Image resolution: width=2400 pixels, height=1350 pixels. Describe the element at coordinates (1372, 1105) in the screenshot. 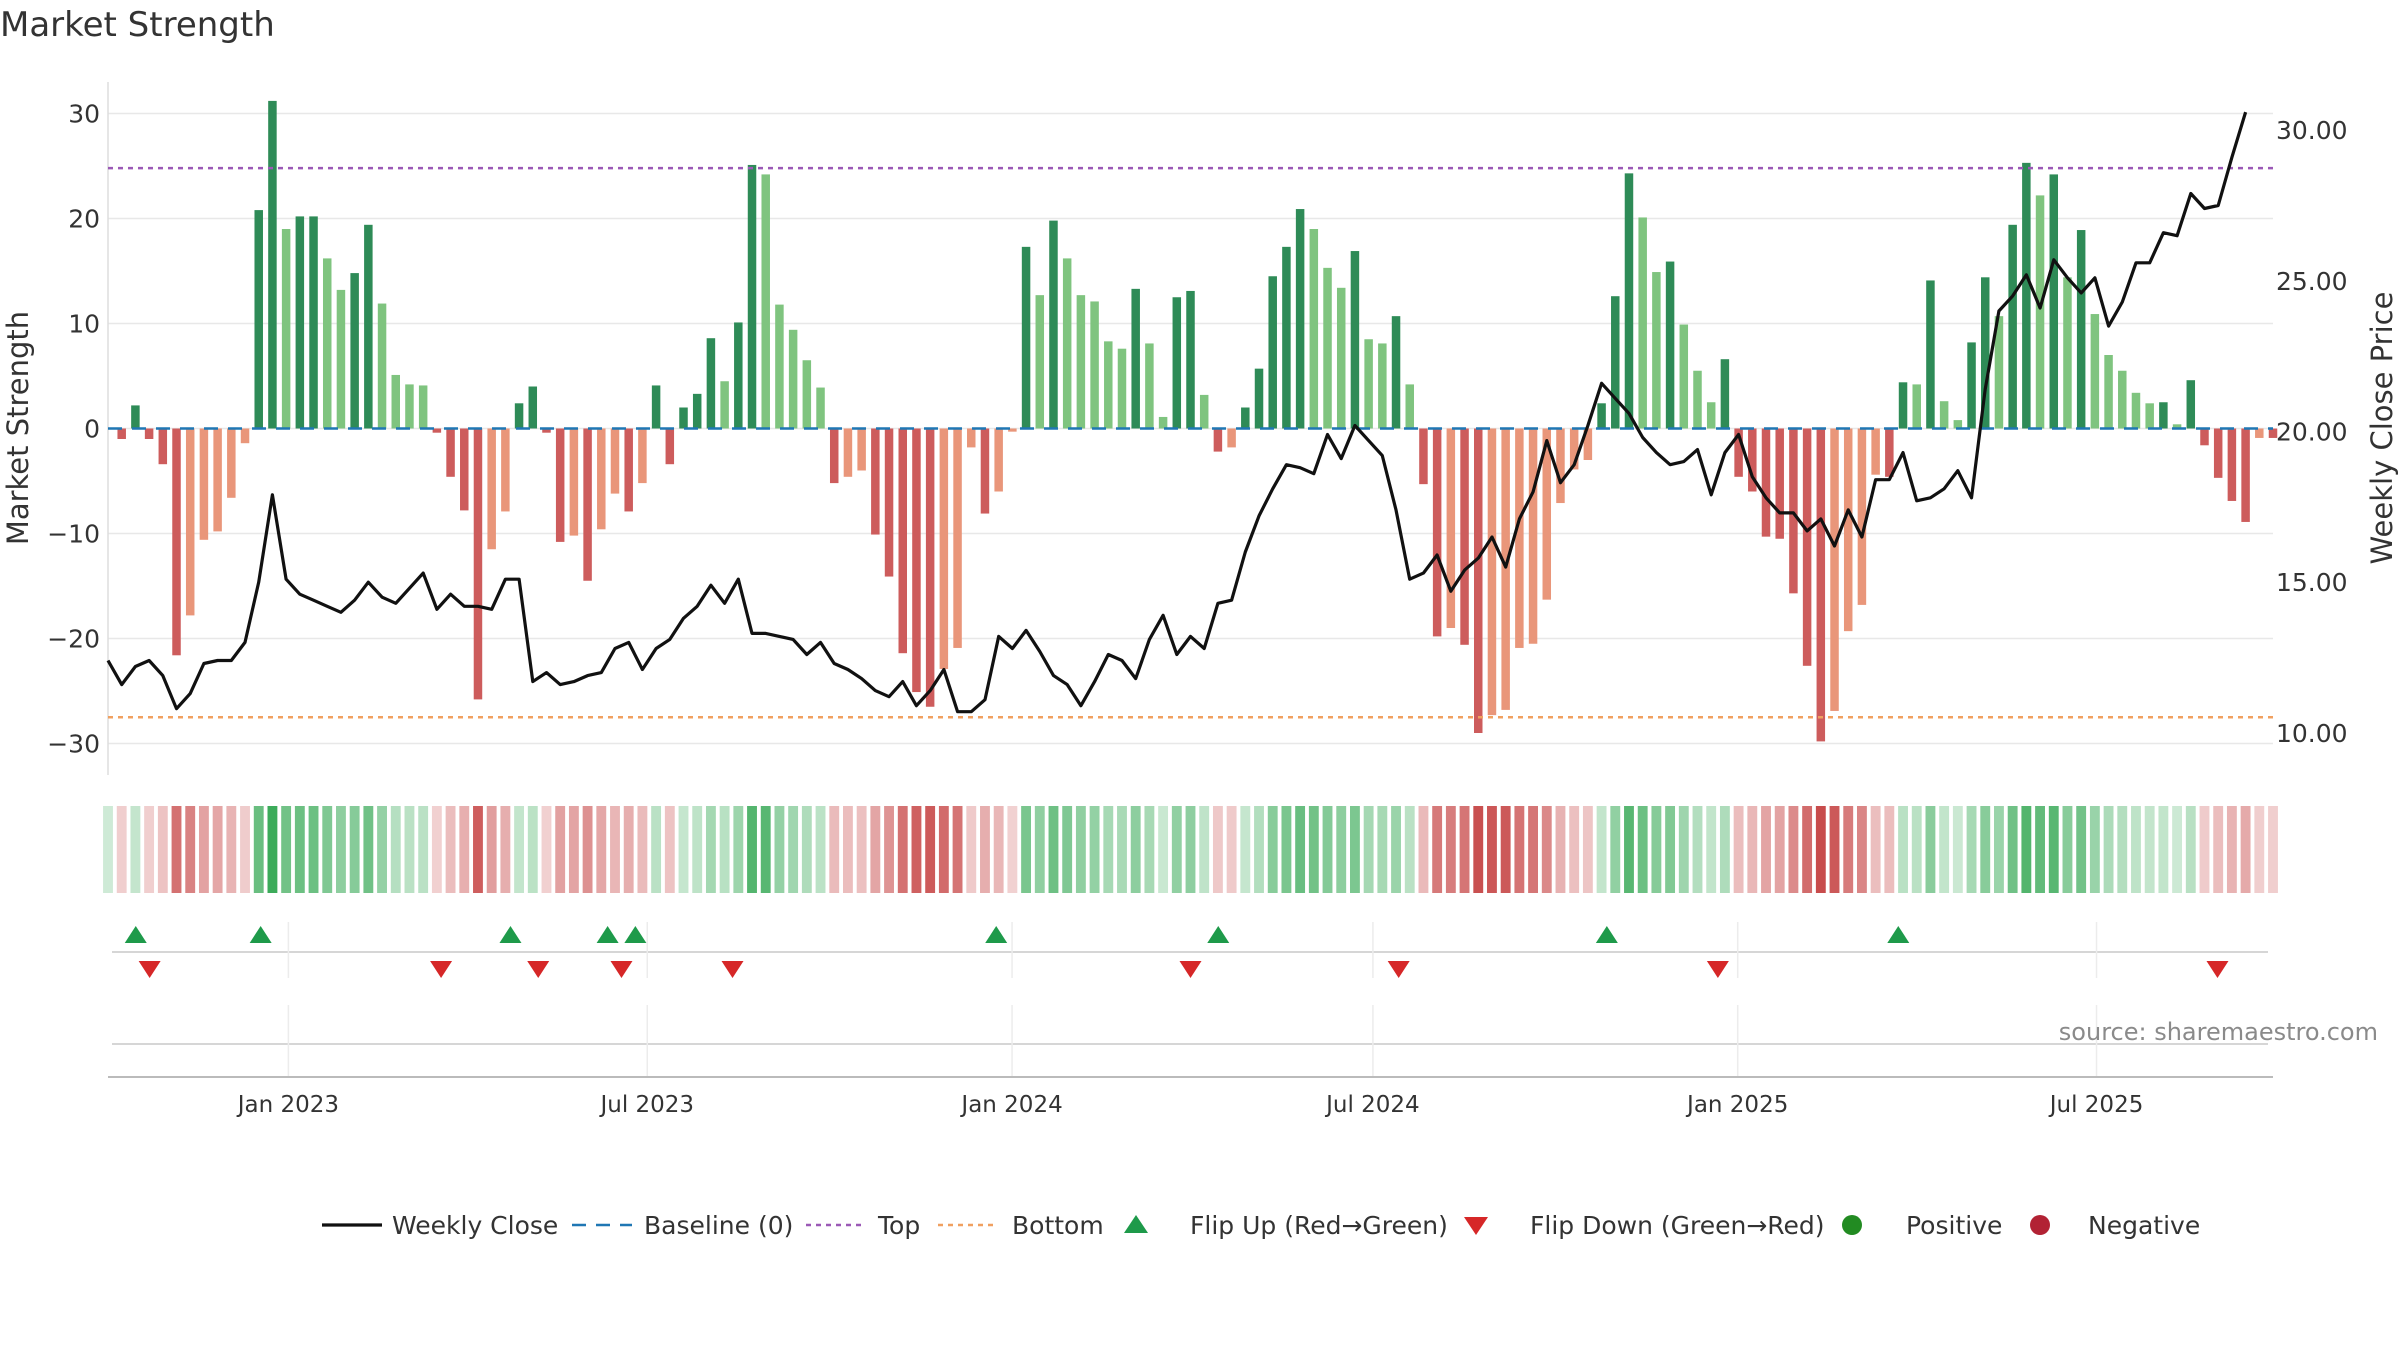

I see `x-tick-label: Jul 2024` at that location.